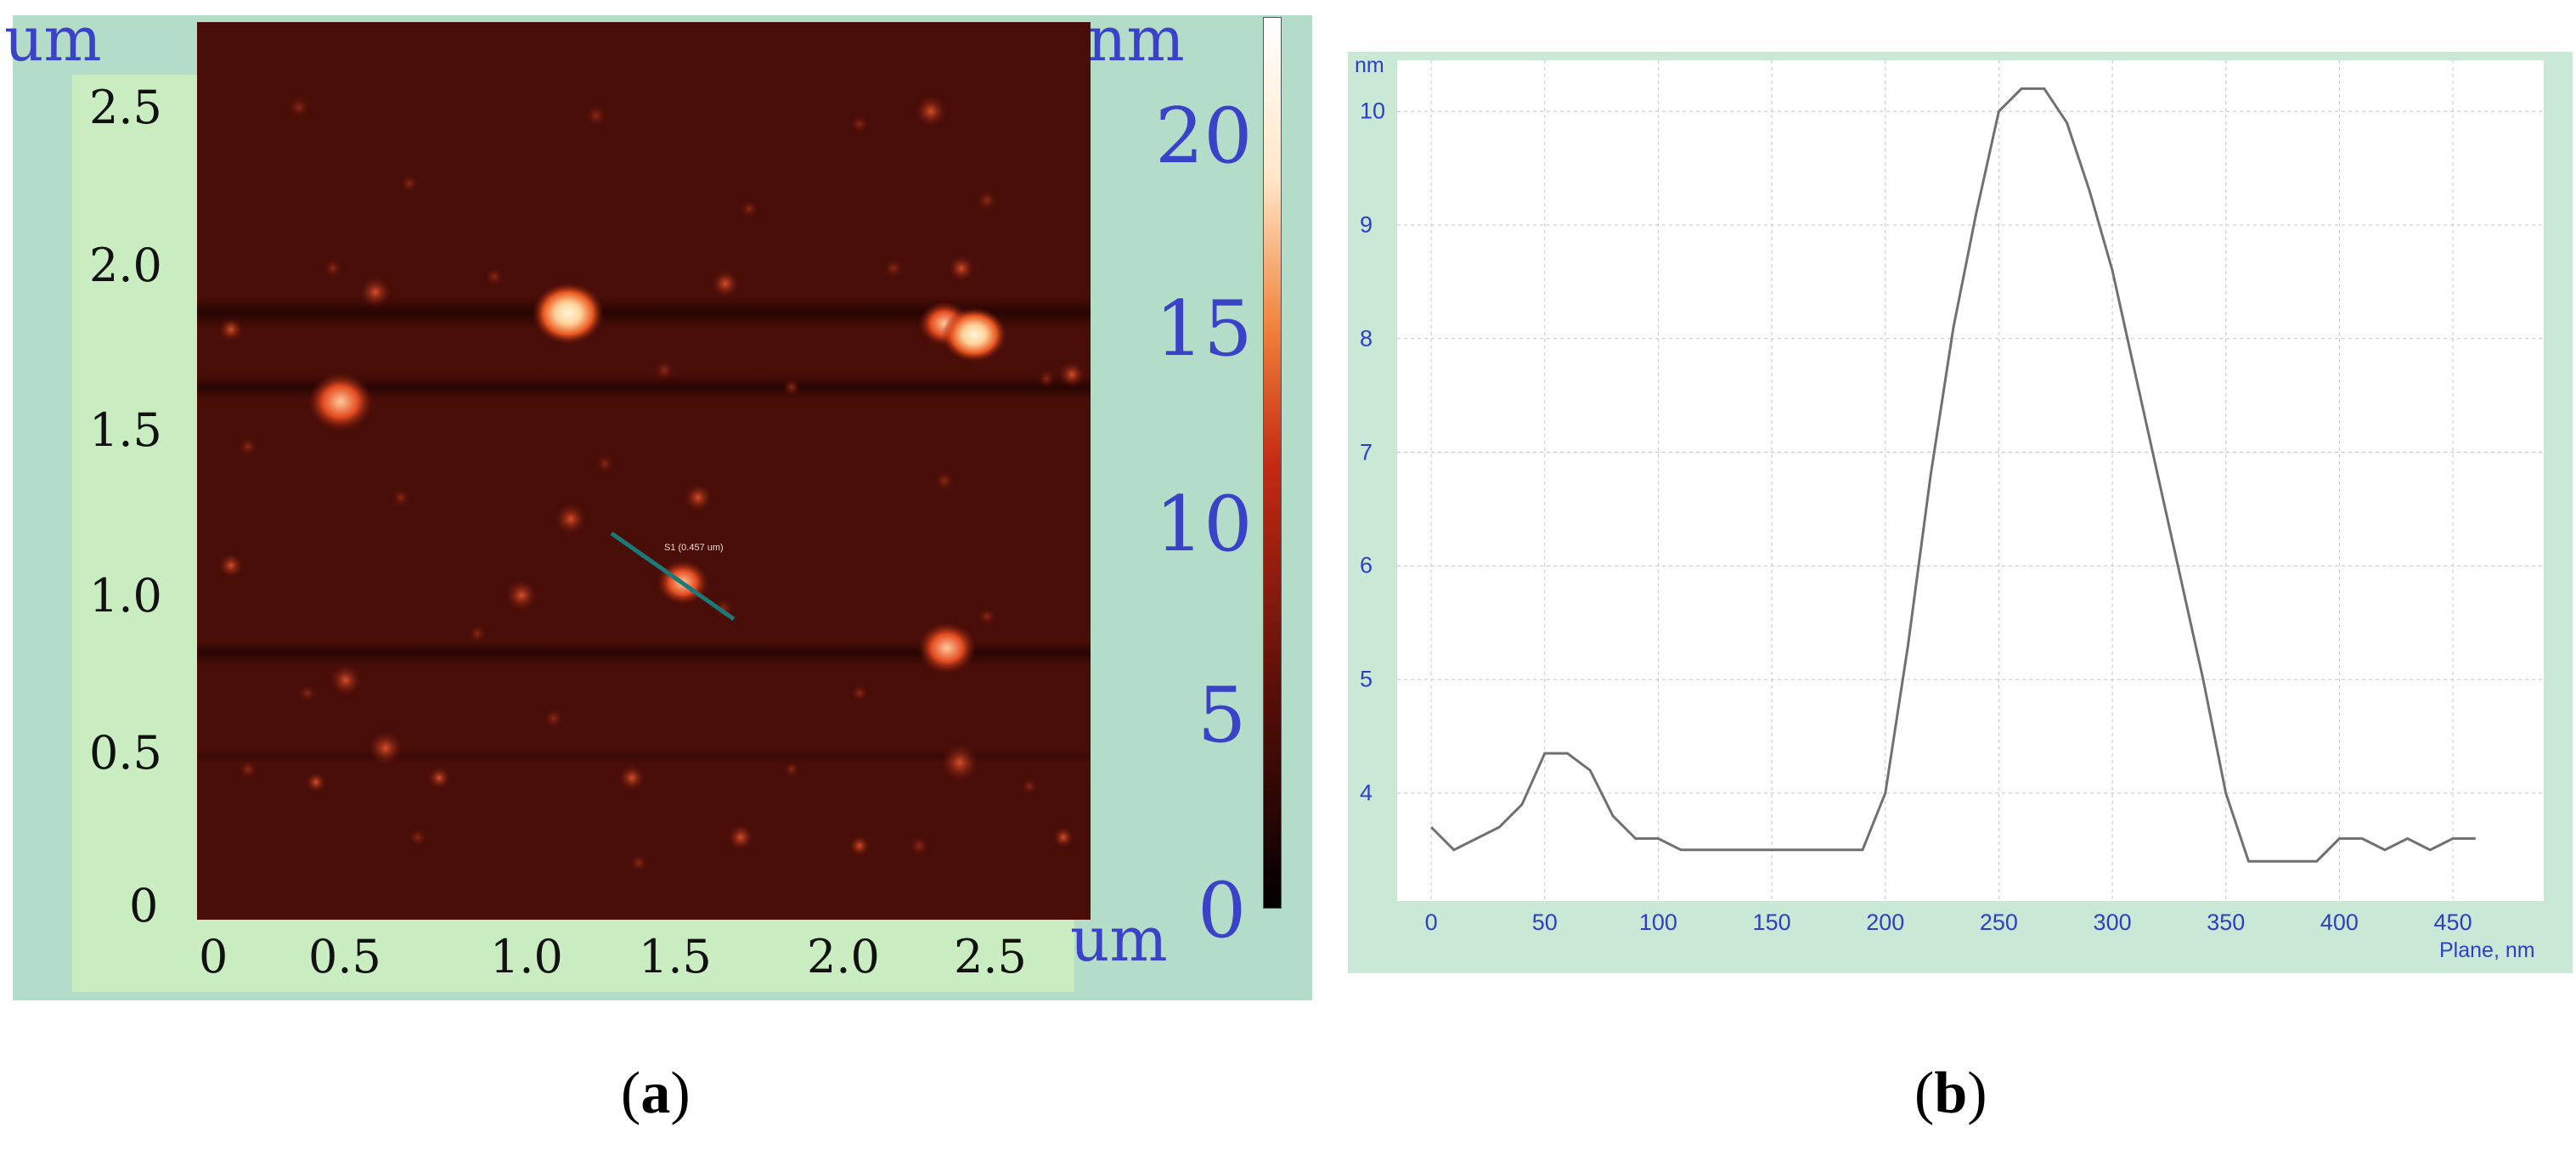  Describe the element at coordinates (1366, 565) in the screenshot. I see `y-tick-label: 6` at that location.